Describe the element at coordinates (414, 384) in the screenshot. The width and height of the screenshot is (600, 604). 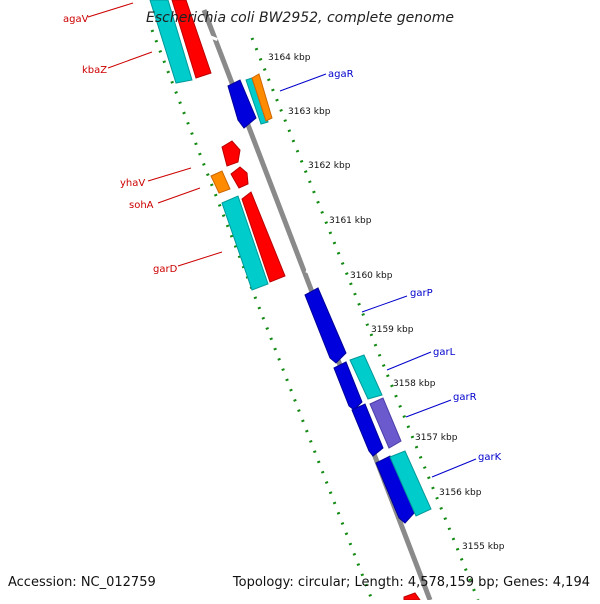
I see `tick-label: 3158 kbp` at that location.